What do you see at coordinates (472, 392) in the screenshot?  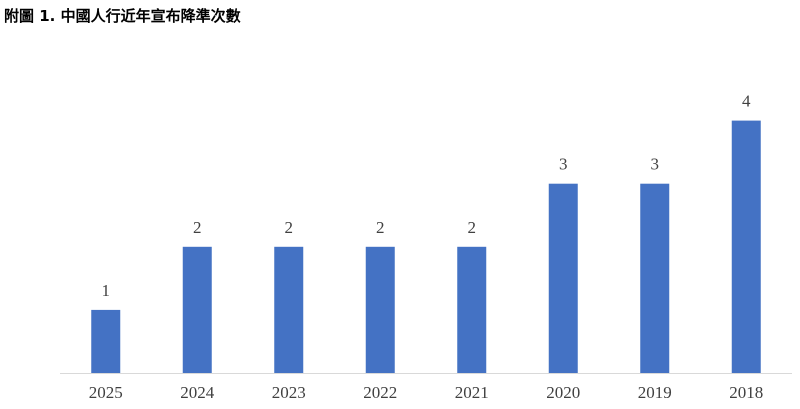 I see `category-label-2021: 2021` at bounding box center [472, 392].